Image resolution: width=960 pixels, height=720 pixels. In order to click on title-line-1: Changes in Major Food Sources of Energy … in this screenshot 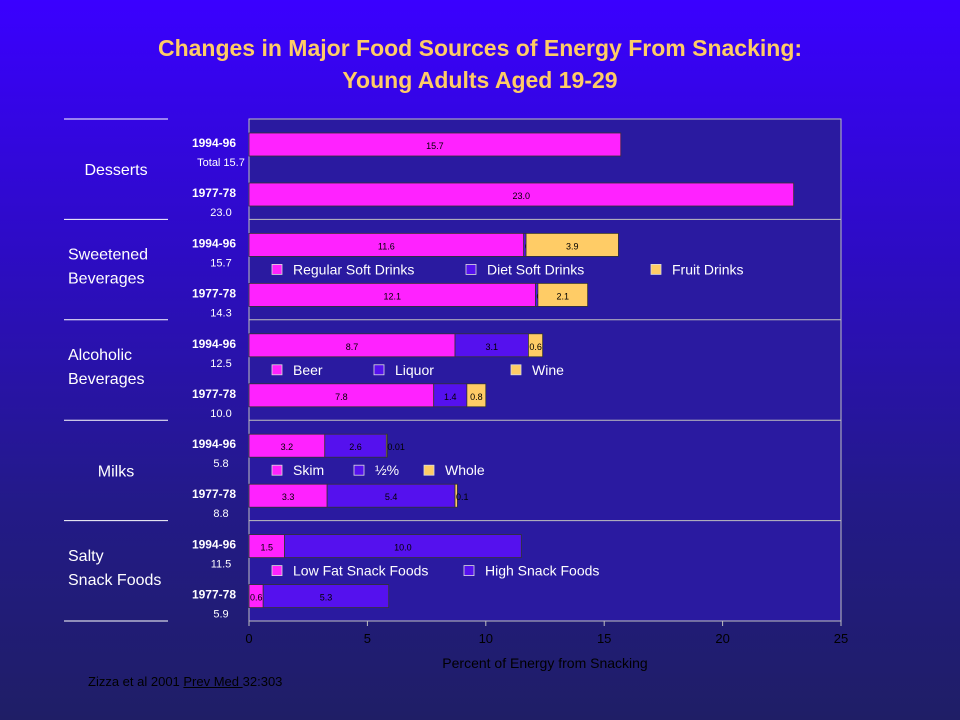, I will do `click(480, 48)`.